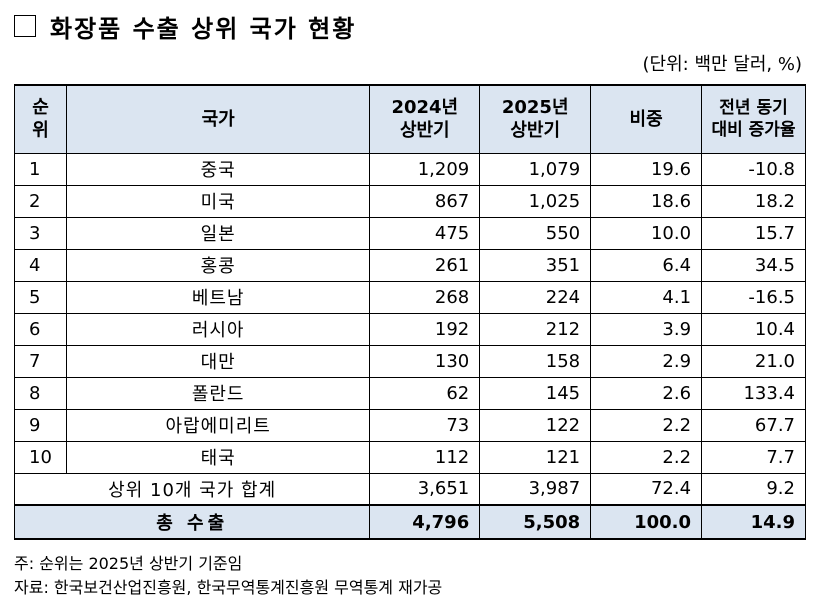 This screenshot has width=820, height=607. Describe the element at coordinates (535, 107) in the screenshot. I see `header-2025-line1: 2025년` at that location.